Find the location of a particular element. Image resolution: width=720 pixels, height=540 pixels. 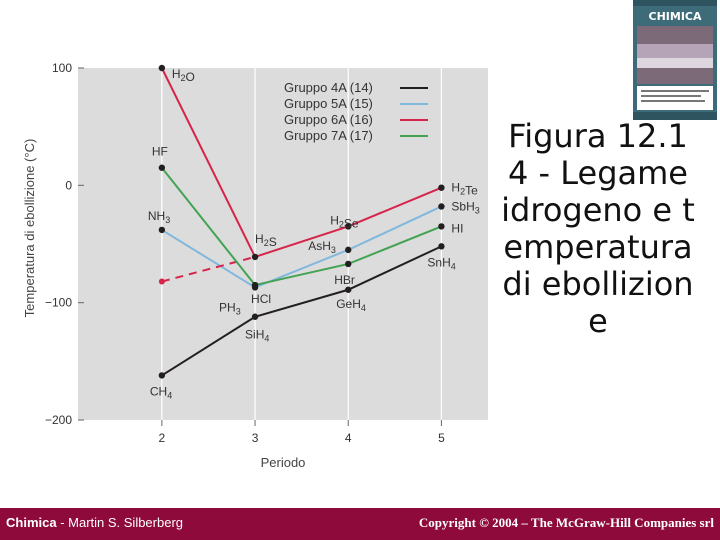

data-label: CH4 is located at coordinates (161, 392).